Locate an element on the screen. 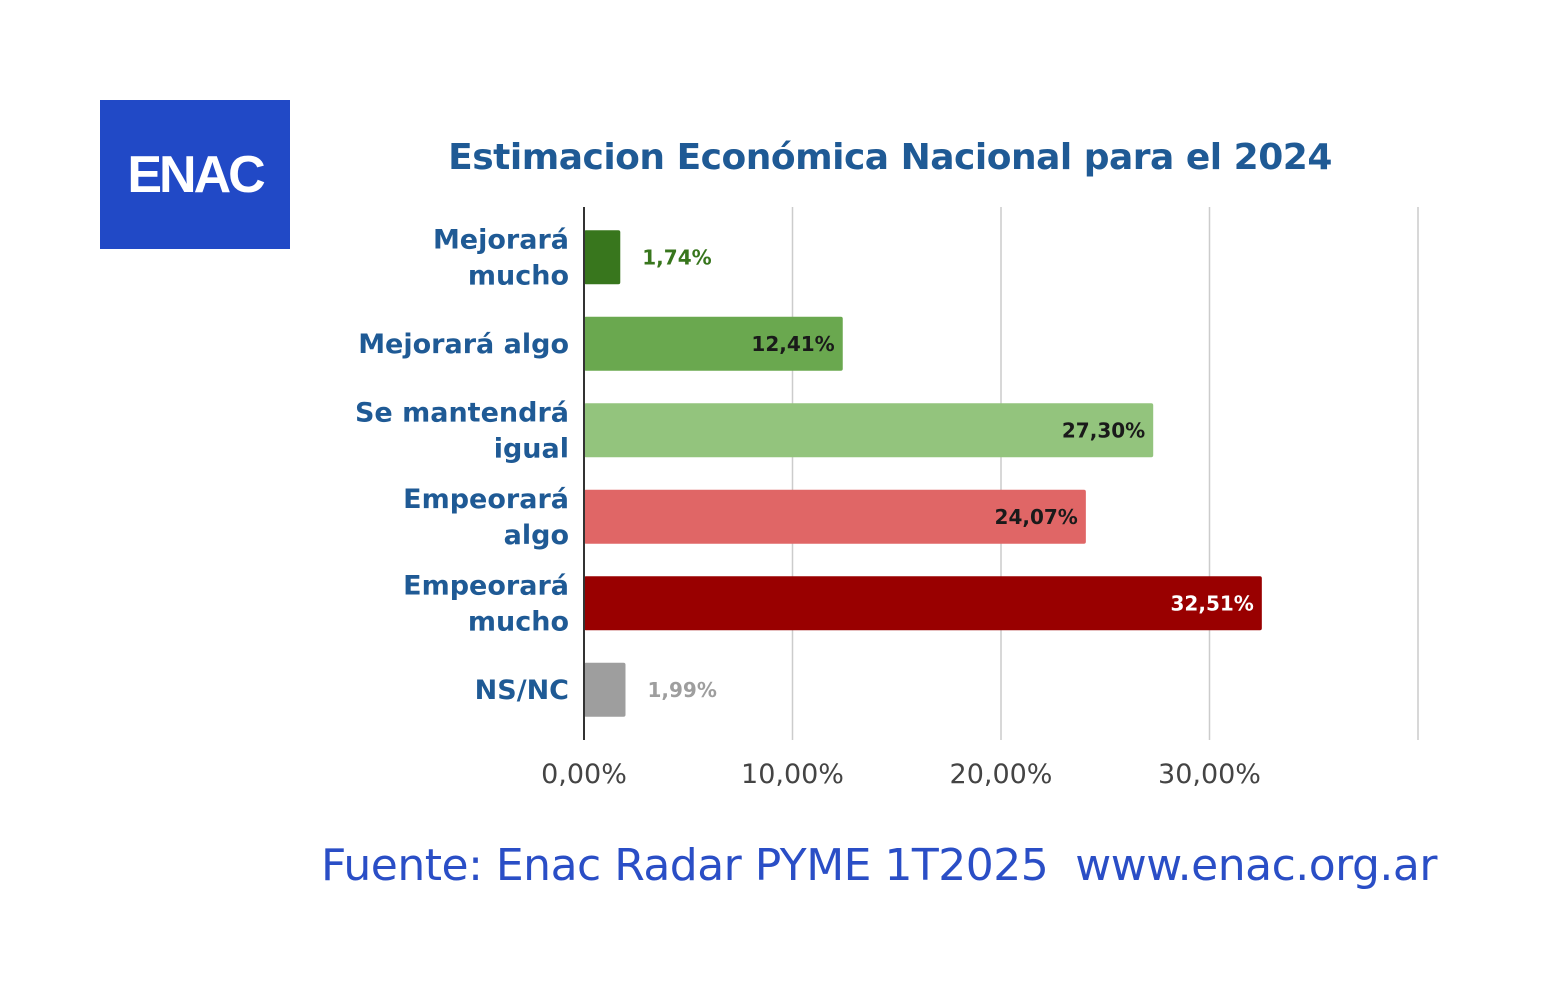  x-tick-label: 30,00% is located at coordinates (1209, 774).